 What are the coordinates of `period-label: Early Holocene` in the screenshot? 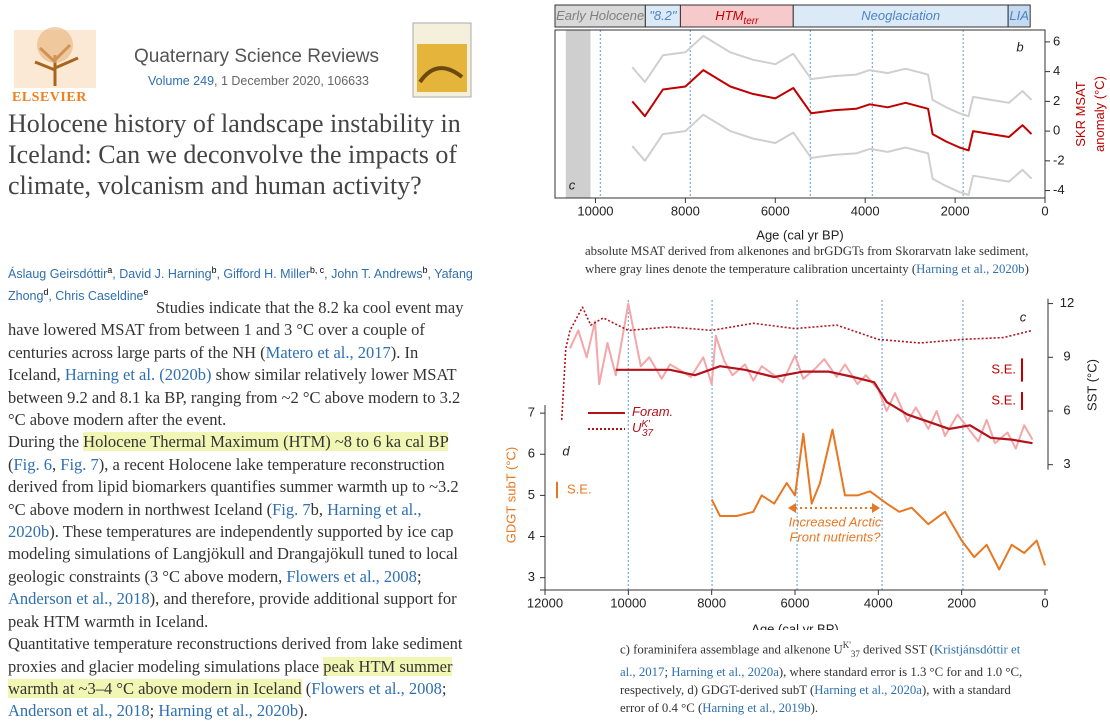 It's located at (600, 15).